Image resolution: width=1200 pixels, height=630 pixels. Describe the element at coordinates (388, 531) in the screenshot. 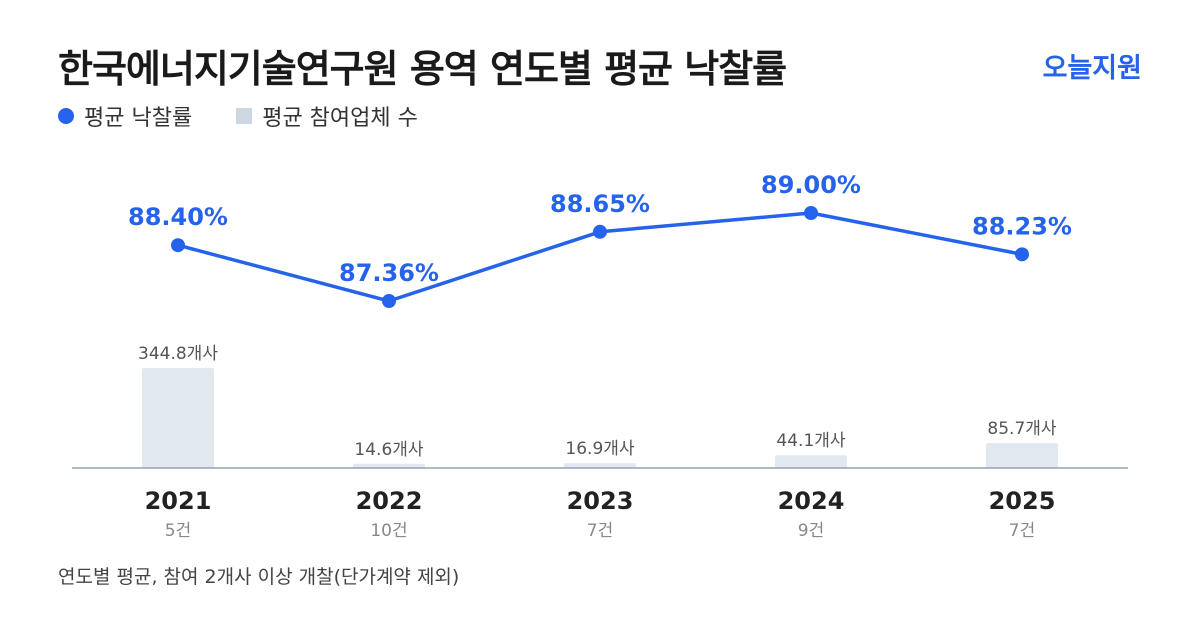

I see `x-sublabel: 10건` at that location.